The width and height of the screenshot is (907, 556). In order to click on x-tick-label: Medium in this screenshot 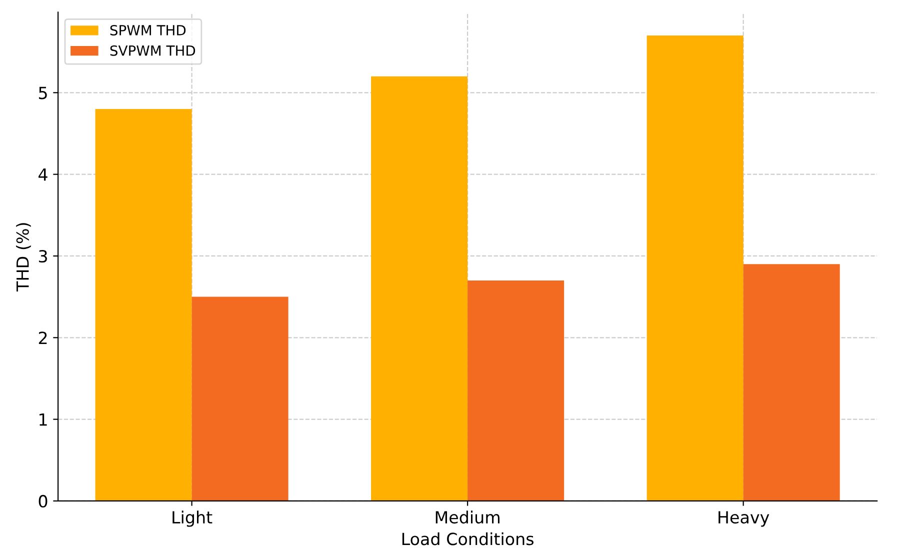, I will do `click(468, 517)`.